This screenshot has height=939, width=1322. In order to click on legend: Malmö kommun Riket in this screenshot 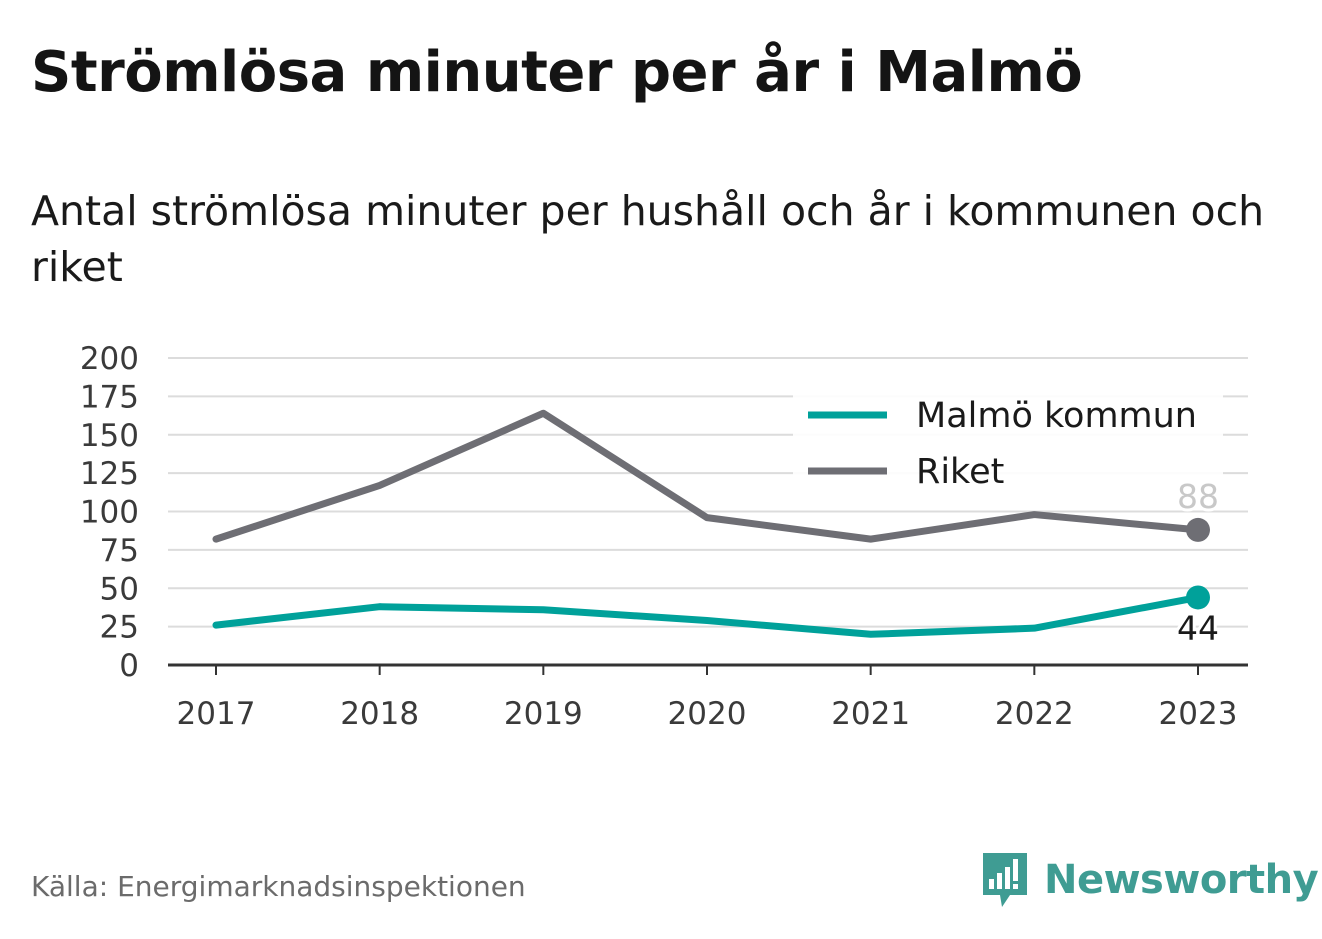, I will do `click(1008, 442)`.